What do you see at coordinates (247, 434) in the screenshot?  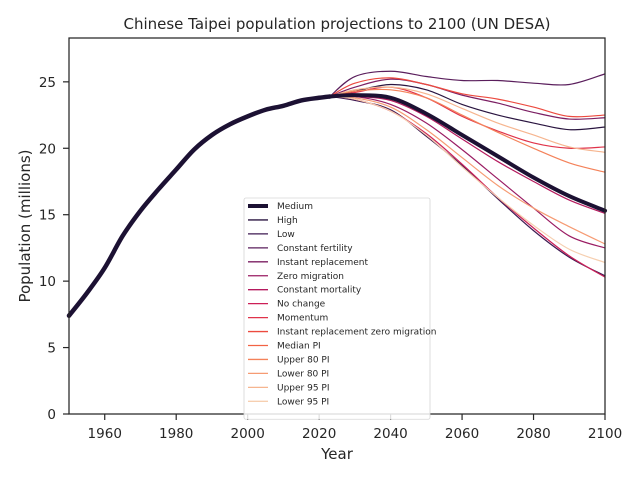 I see `x-tick-label: 2000` at bounding box center [247, 434].